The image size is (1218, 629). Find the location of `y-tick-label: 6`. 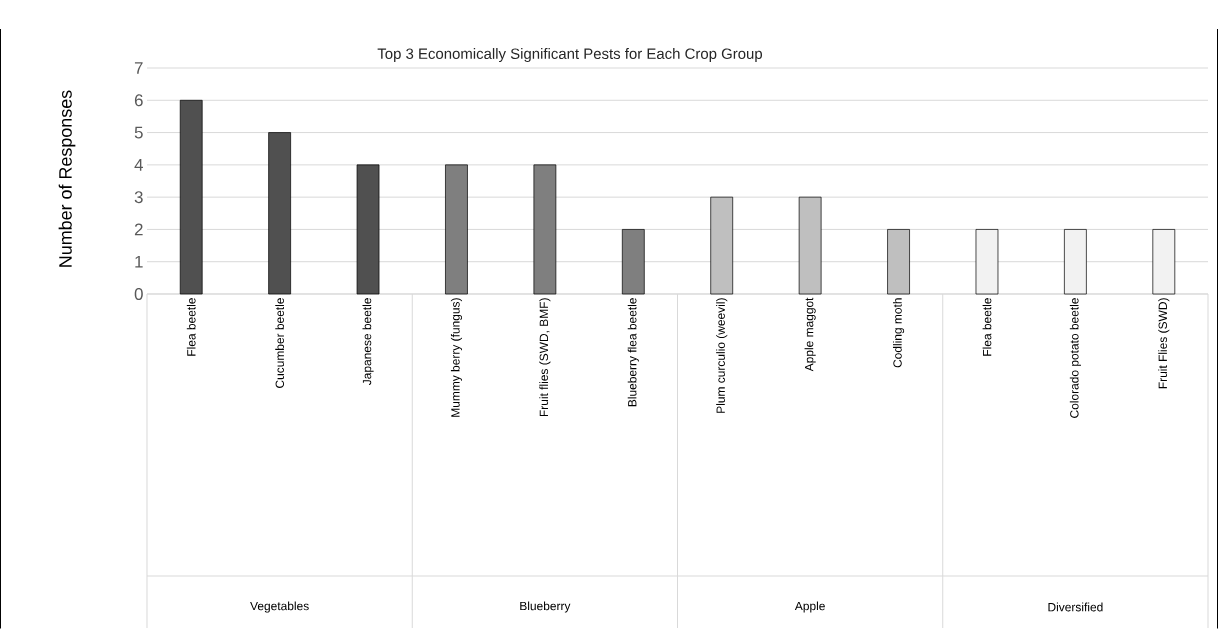

y-tick-label: 6 is located at coordinates (138, 100).